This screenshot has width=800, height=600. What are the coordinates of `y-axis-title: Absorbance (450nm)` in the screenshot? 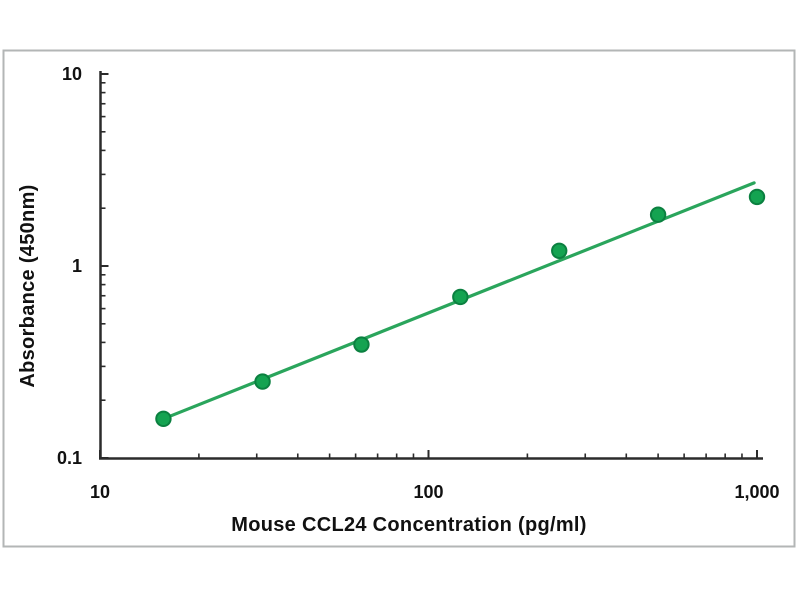 It's located at (28, 285).